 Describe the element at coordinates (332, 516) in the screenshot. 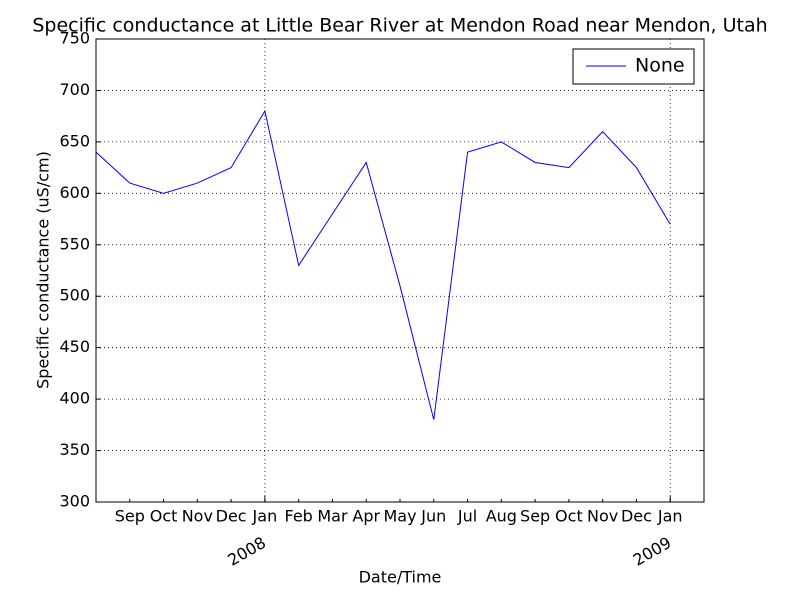

I see `x-tick-label: Mar` at that location.